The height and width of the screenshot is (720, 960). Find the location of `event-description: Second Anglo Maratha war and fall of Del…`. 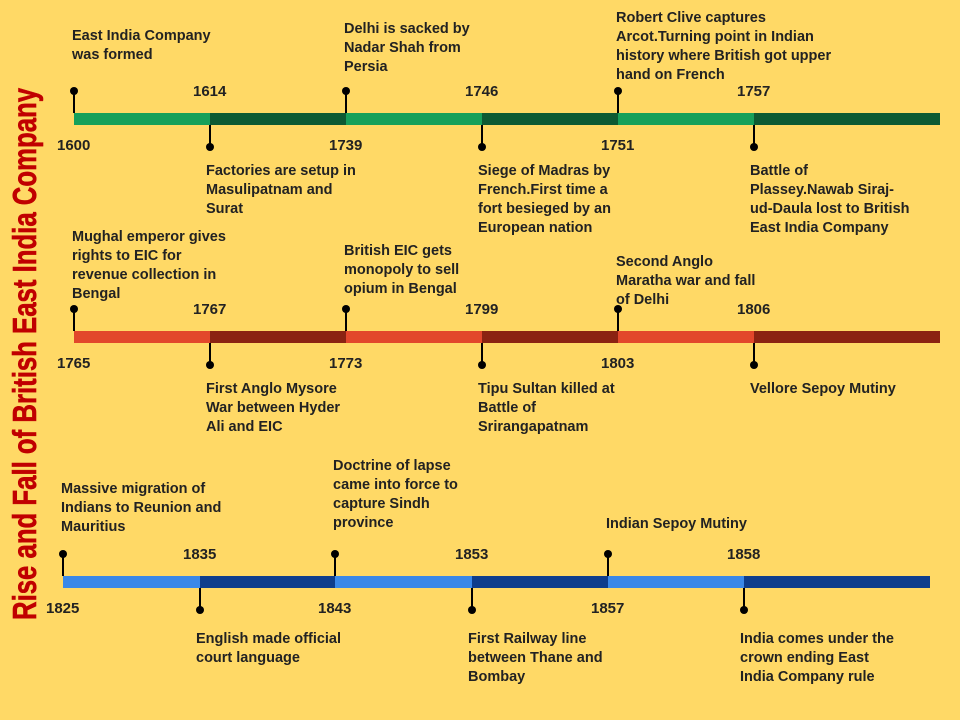

event-description: Second Anglo Maratha war and fall of Del… is located at coordinates (686, 281).